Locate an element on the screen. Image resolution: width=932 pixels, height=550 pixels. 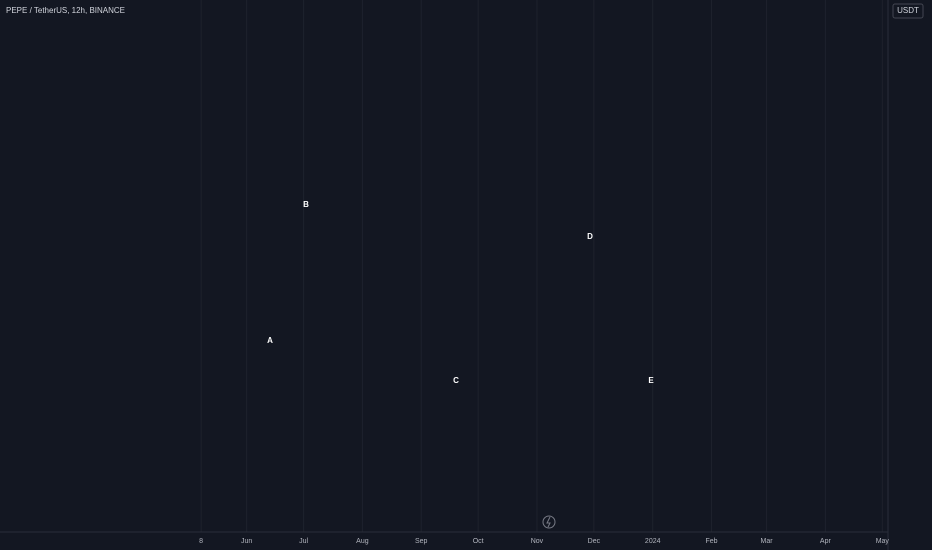
x-tick-label: 8 is located at coordinates (201, 541).